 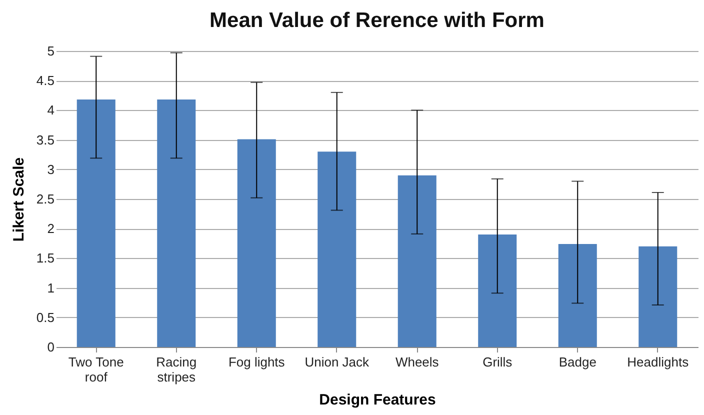 I want to click on x-tick-label: Headlights, so click(x=658, y=362).